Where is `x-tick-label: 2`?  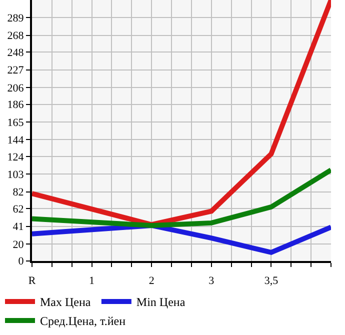
x-tick-label: 2 is located at coordinates (151, 281).